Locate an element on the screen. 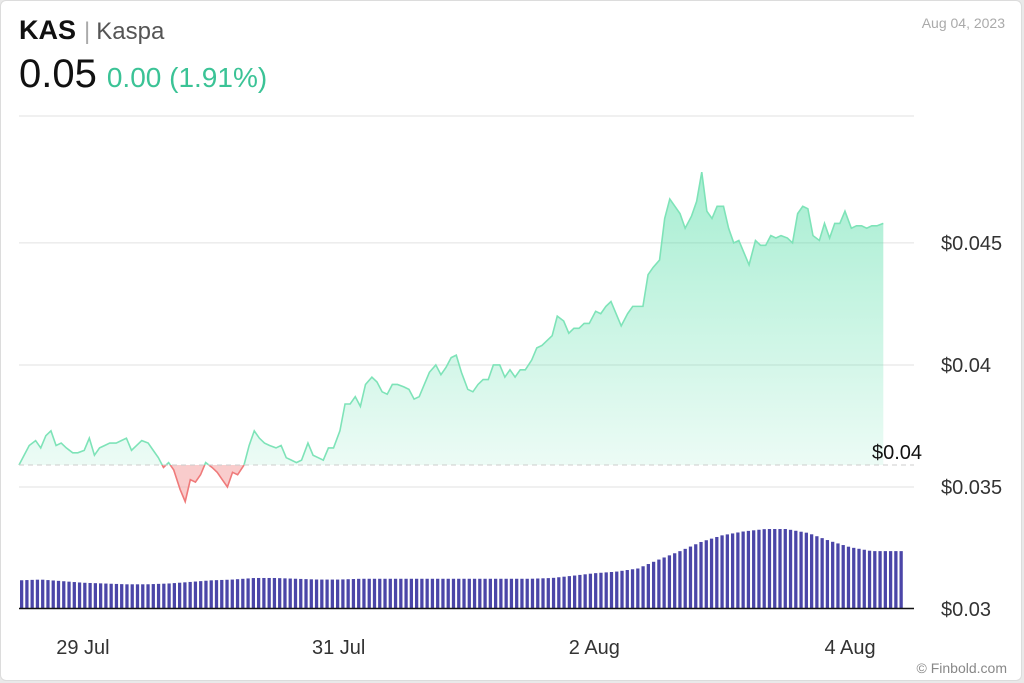 This screenshot has height=683, width=1024. price-area-fill-down is located at coordinates (203, 483).